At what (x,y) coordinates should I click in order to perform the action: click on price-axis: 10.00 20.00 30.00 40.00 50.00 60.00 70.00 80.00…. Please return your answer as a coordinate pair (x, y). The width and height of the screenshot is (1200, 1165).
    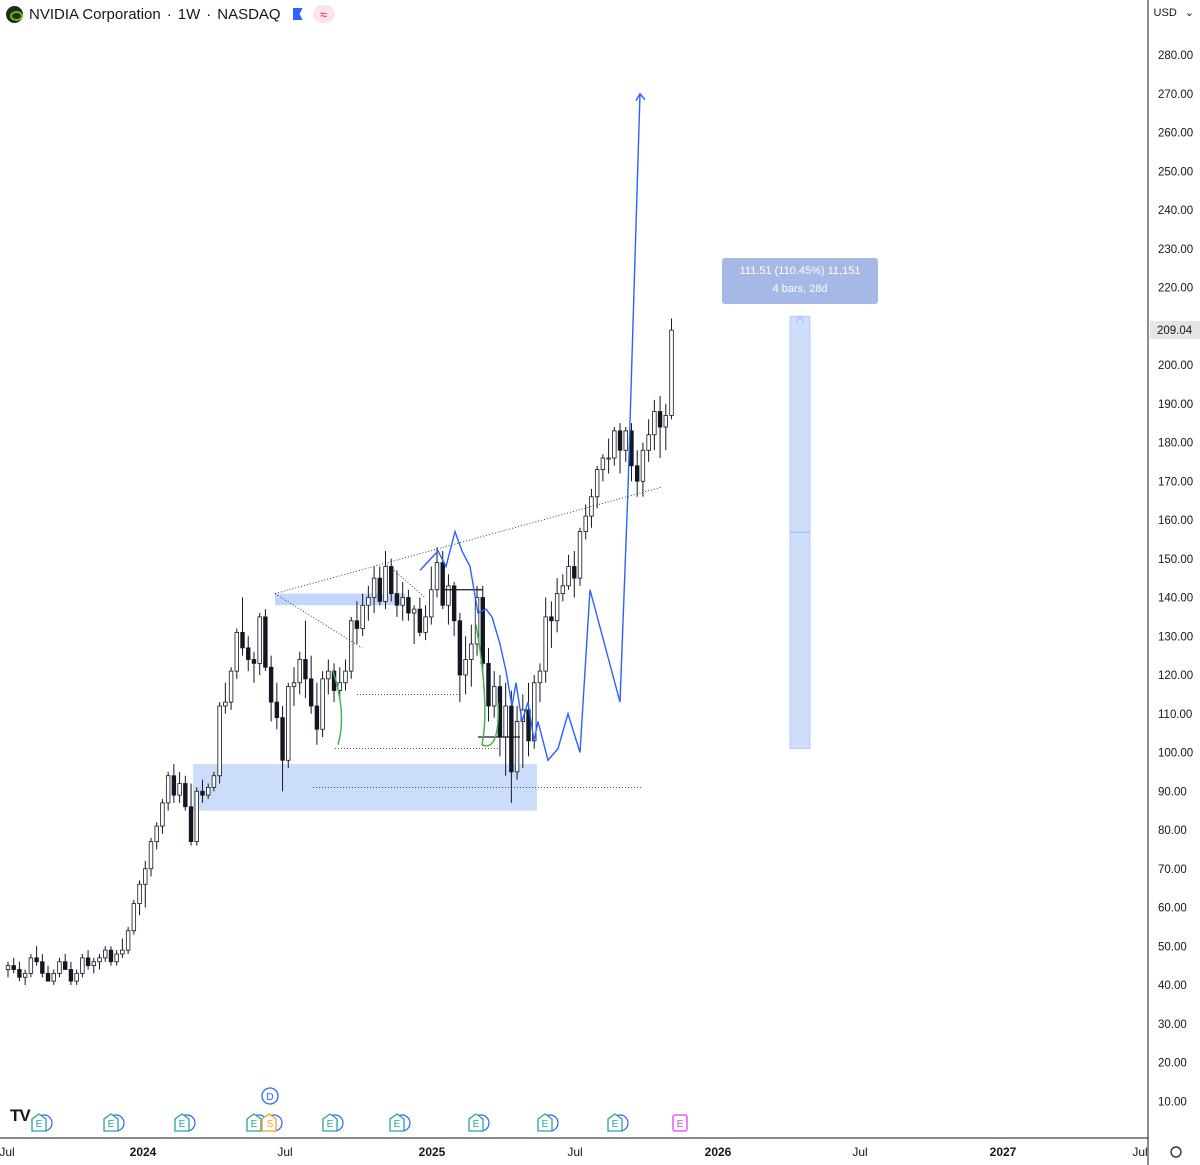
    Looking at the image, I should click on (1173, 582).